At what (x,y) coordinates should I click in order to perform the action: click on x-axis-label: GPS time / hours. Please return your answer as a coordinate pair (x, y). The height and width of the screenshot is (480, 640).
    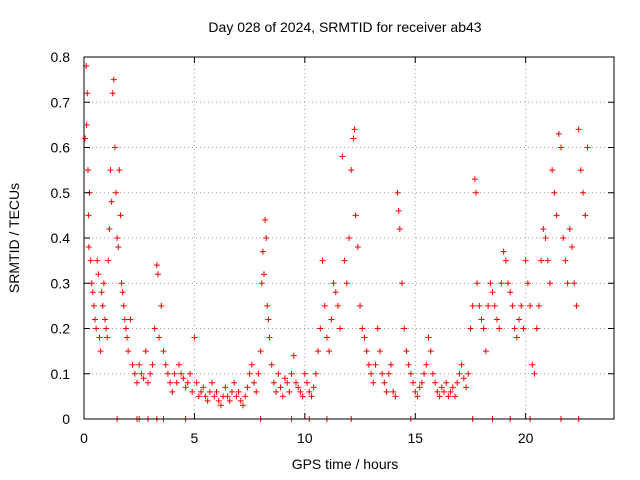
    Looking at the image, I should click on (345, 464).